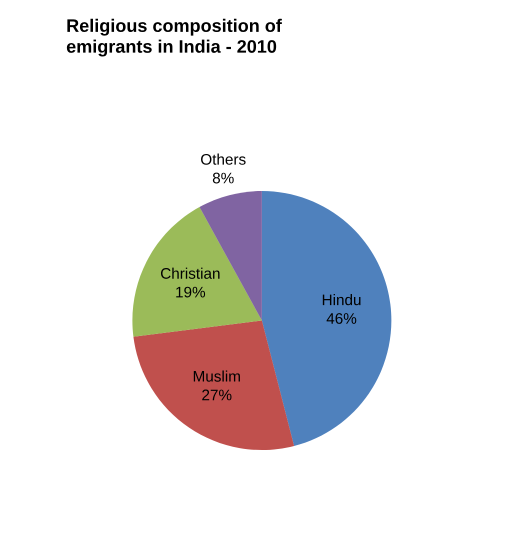 This screenshot has height=536, width=509. Describe the element at coordinates (190, 273) in the screenshot. I see `slice-label: Christian` at that location.